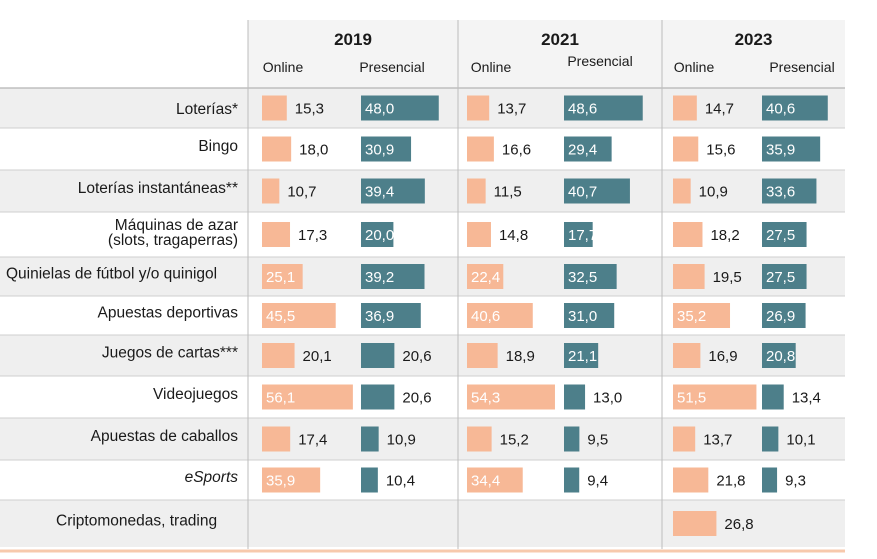  Describe the element at coordinates (280, 481) in the screenshot. I see `value-label-online-2019-row-10: 35,9` at that location.